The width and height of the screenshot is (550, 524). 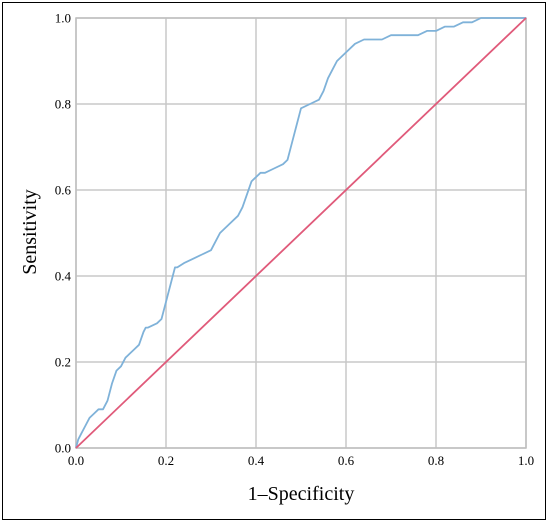 What do you see at coordinates (346, 460) in the screenshot?
I see `x-tick-label: 0.6` at bounding box center [346, 460].